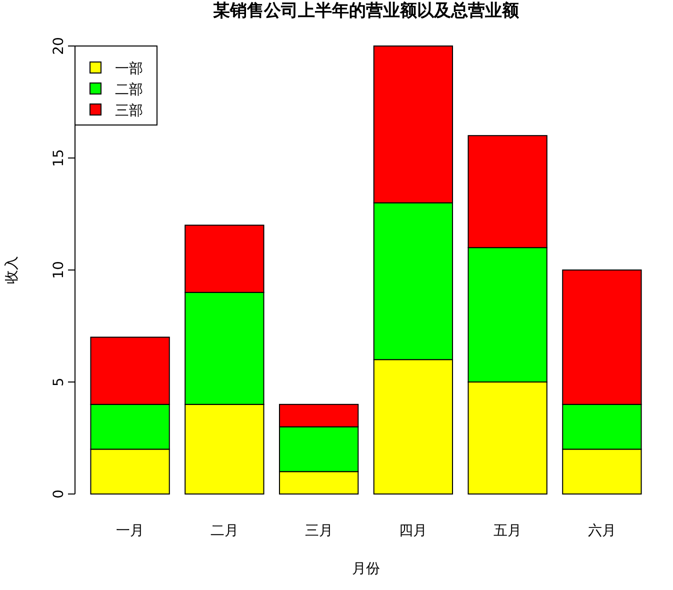  Describe the element at coordinates (602, 531) in the screenshot. I see `x-tick-label: 六月` at that location.